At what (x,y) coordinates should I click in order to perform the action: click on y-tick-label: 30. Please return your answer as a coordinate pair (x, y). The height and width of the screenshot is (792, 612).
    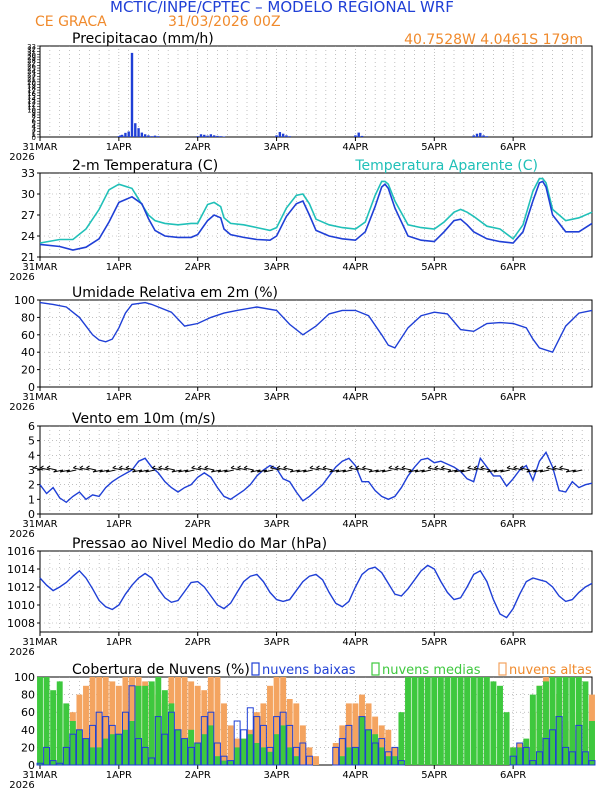
    Looking at the image, I should click on (31, 55).